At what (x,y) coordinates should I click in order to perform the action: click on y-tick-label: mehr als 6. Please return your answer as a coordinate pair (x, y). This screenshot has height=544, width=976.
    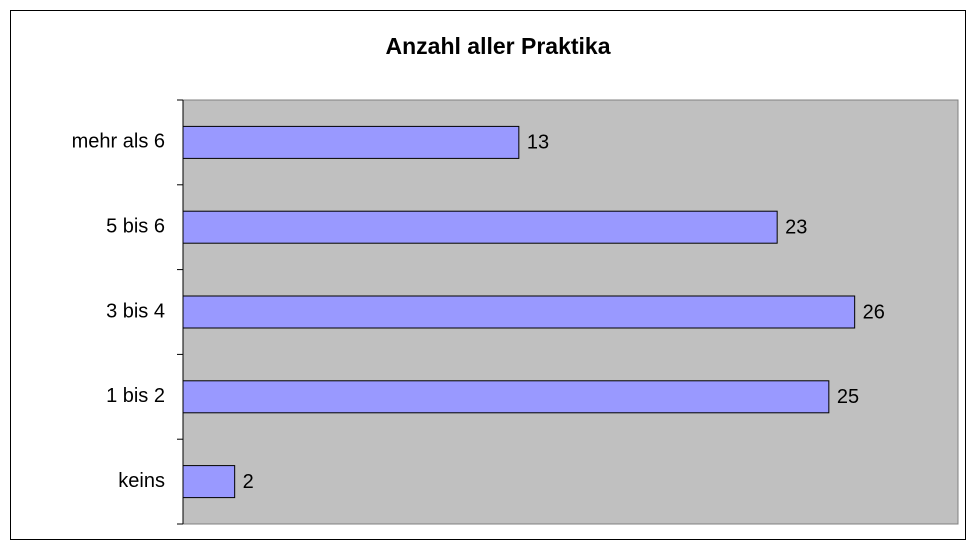
    Looking at the image, I should click on (118, 142).